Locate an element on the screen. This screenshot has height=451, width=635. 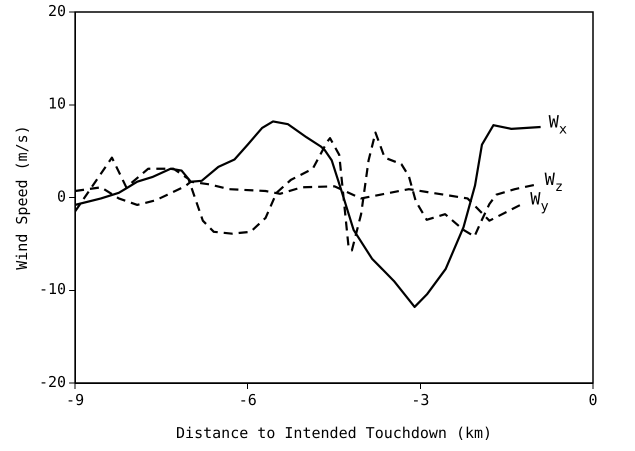
x-tick-label: 0 is located at coordinates (593, 399).